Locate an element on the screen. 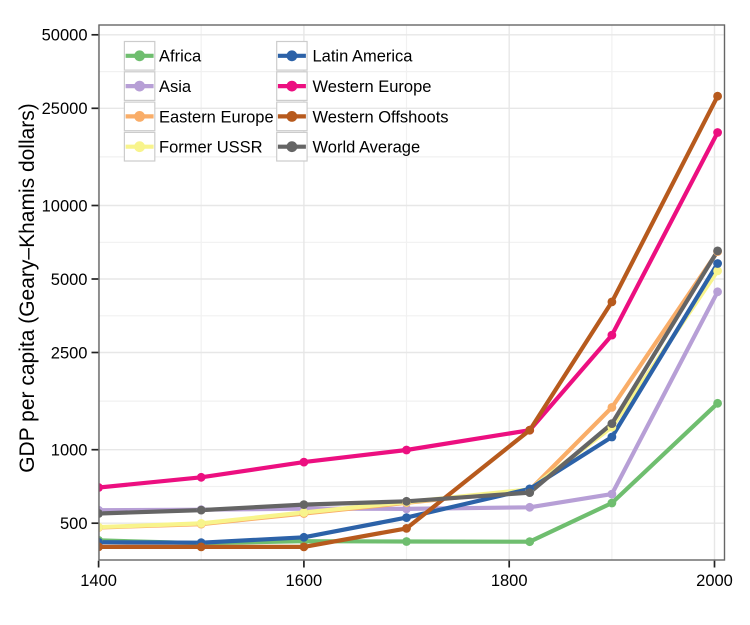  svg-text: 2500 is located at coordinates (69, 353).